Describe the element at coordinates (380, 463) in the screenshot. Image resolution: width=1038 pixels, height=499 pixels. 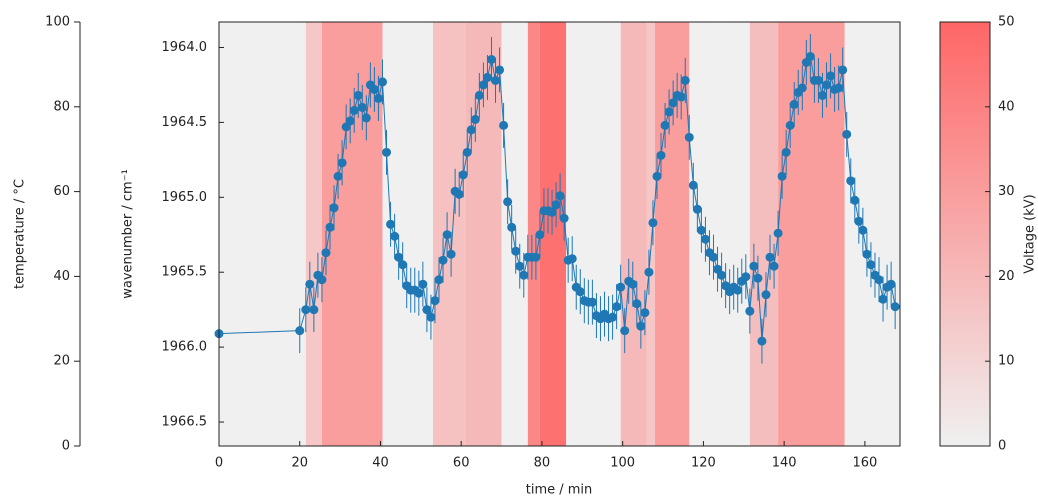
I see `x-tick-label: 40` at that location.